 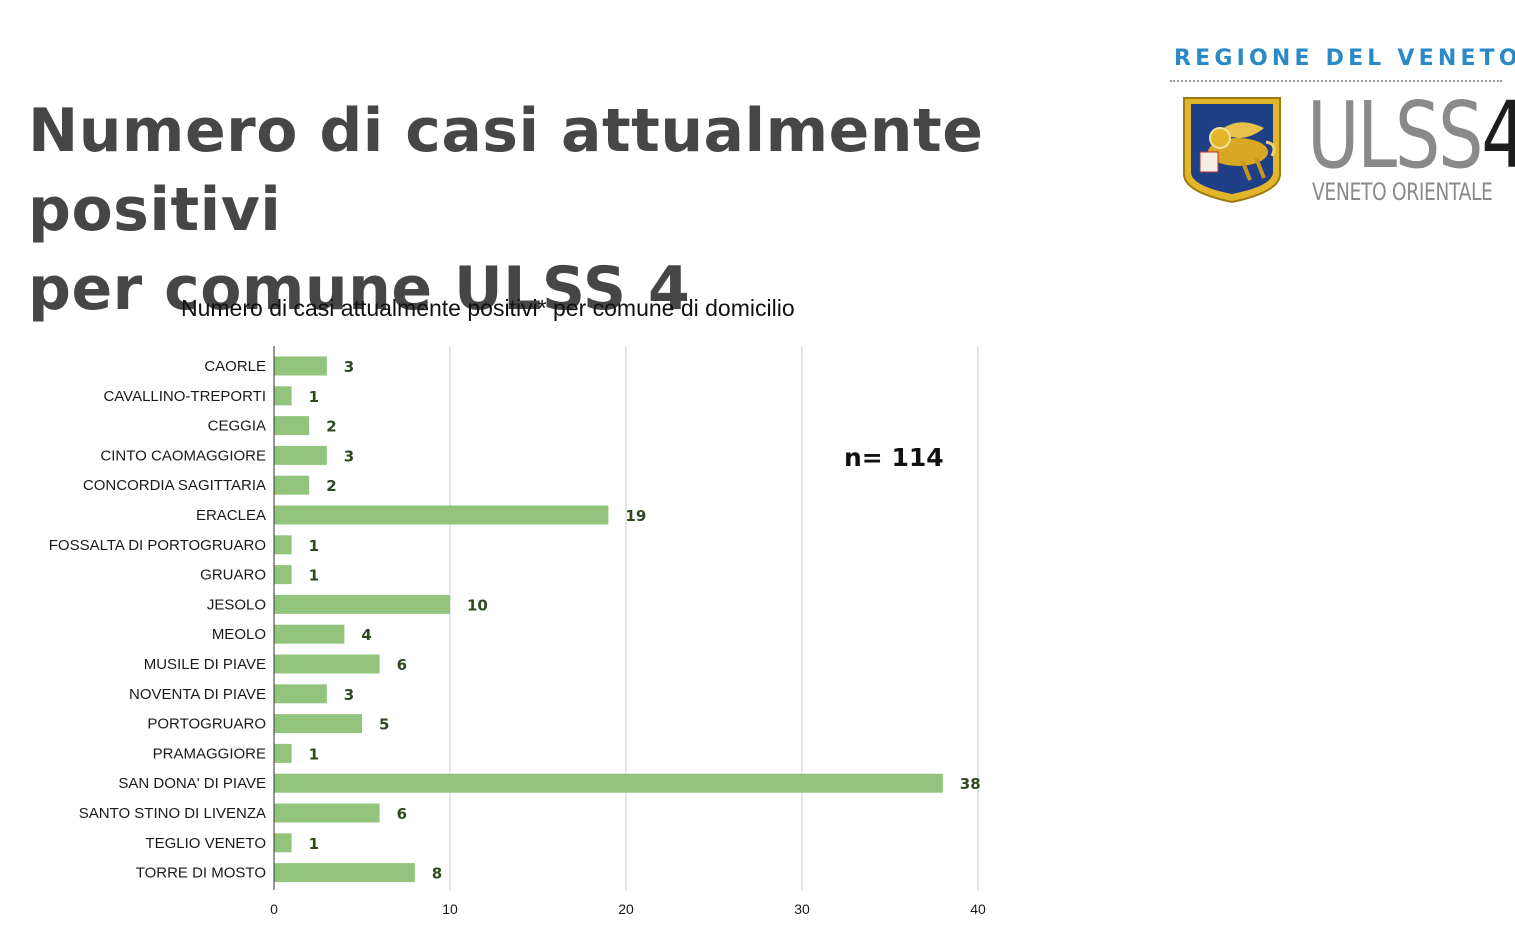 What do you see at coordinates (318, 724) in the screenshot?
I see `bar-portogruaro` at bounding box center [318, 724].